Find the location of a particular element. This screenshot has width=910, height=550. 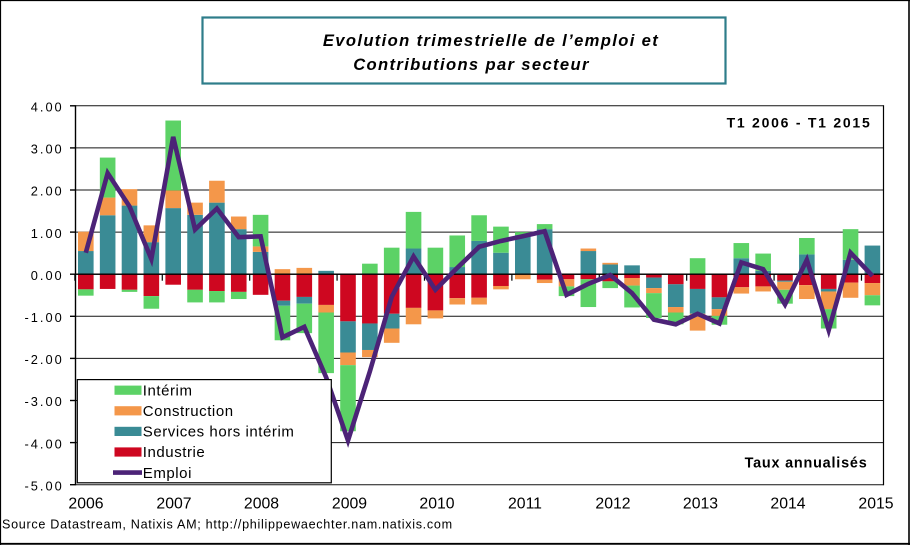

svg-text: 3.00 is located at coordinates (47, 149).